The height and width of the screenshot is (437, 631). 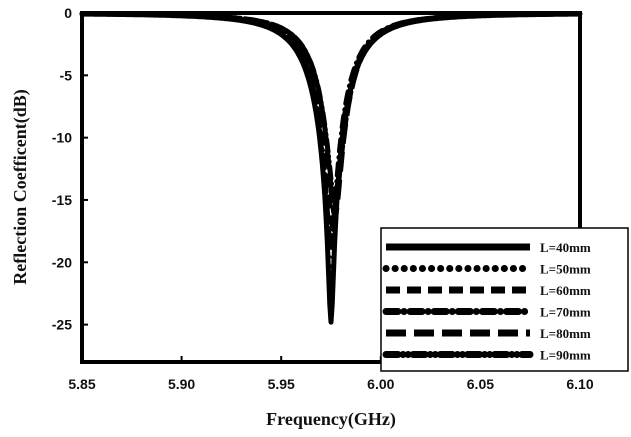 I want to click on legend-label: L=70mm, so click(x=565, y=312).